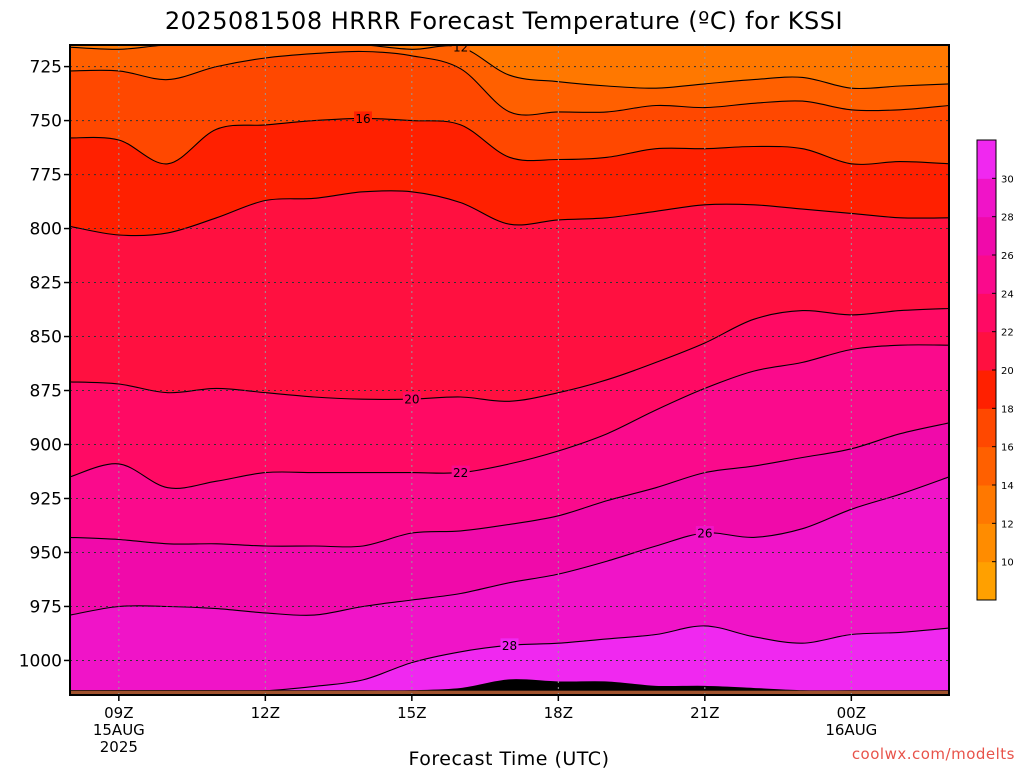 The width and height of the screenshot is (1024, 768). Describe the element at coordinates (265, 713) in the screenshot. I see `x-tick-label: 12Z` at that location.